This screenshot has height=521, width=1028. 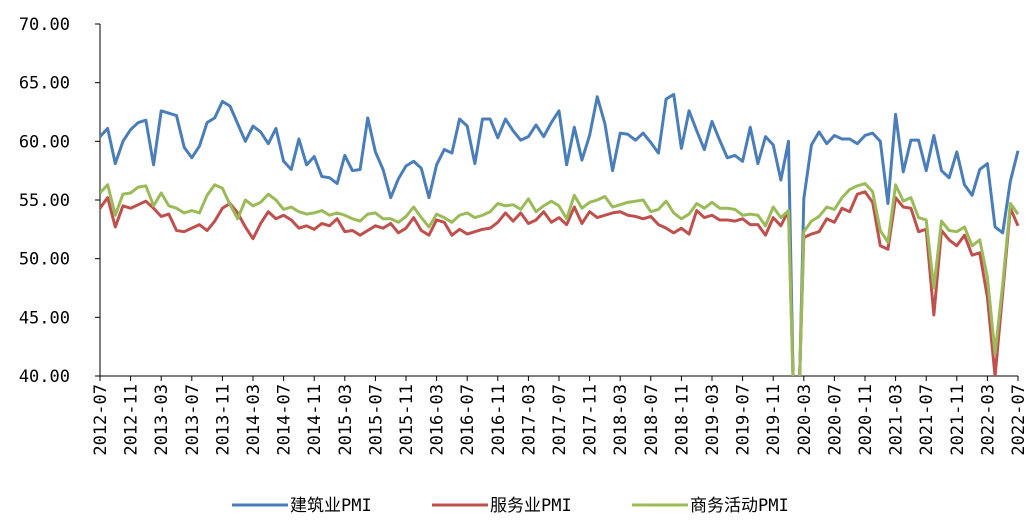 What do you see at coordinates (988, 420) in the screenshot?
I see `x-tick-label: 2022-03` at bounding box center [988, 420].